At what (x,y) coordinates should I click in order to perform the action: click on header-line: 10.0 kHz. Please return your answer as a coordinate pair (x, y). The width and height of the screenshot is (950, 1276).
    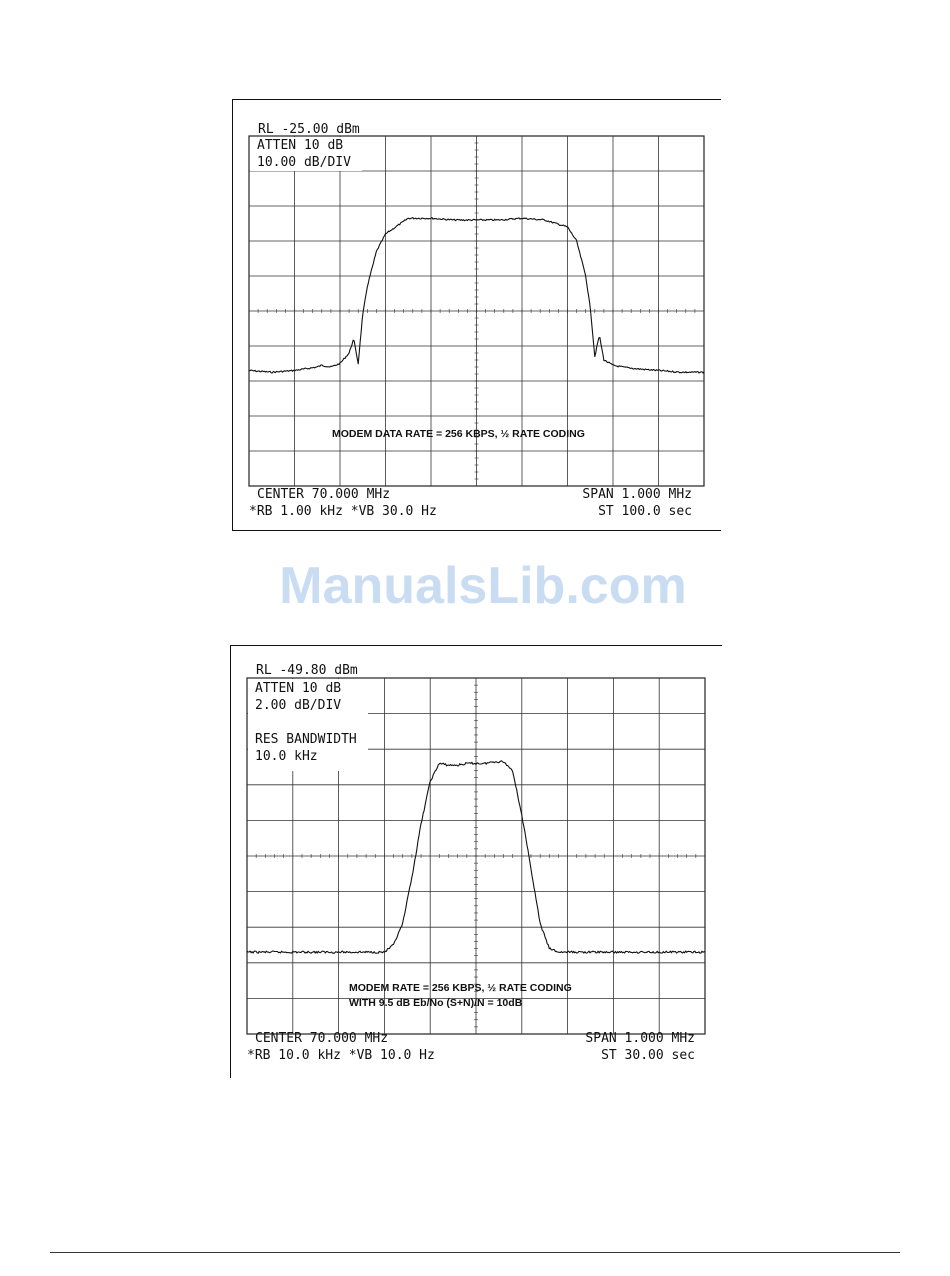
    Looking at the image, I should click on (286, 756).